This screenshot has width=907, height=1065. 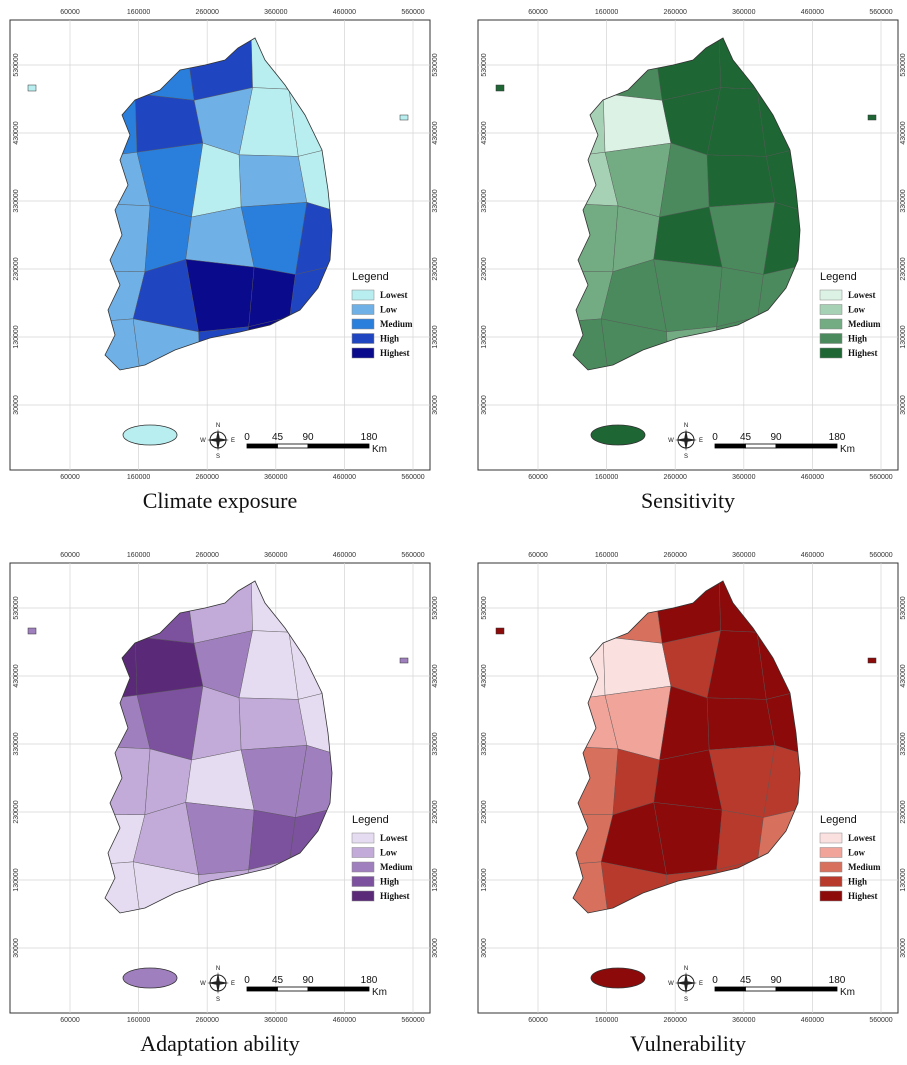 I want to click on jeju-island, so click(x=150, y=435).